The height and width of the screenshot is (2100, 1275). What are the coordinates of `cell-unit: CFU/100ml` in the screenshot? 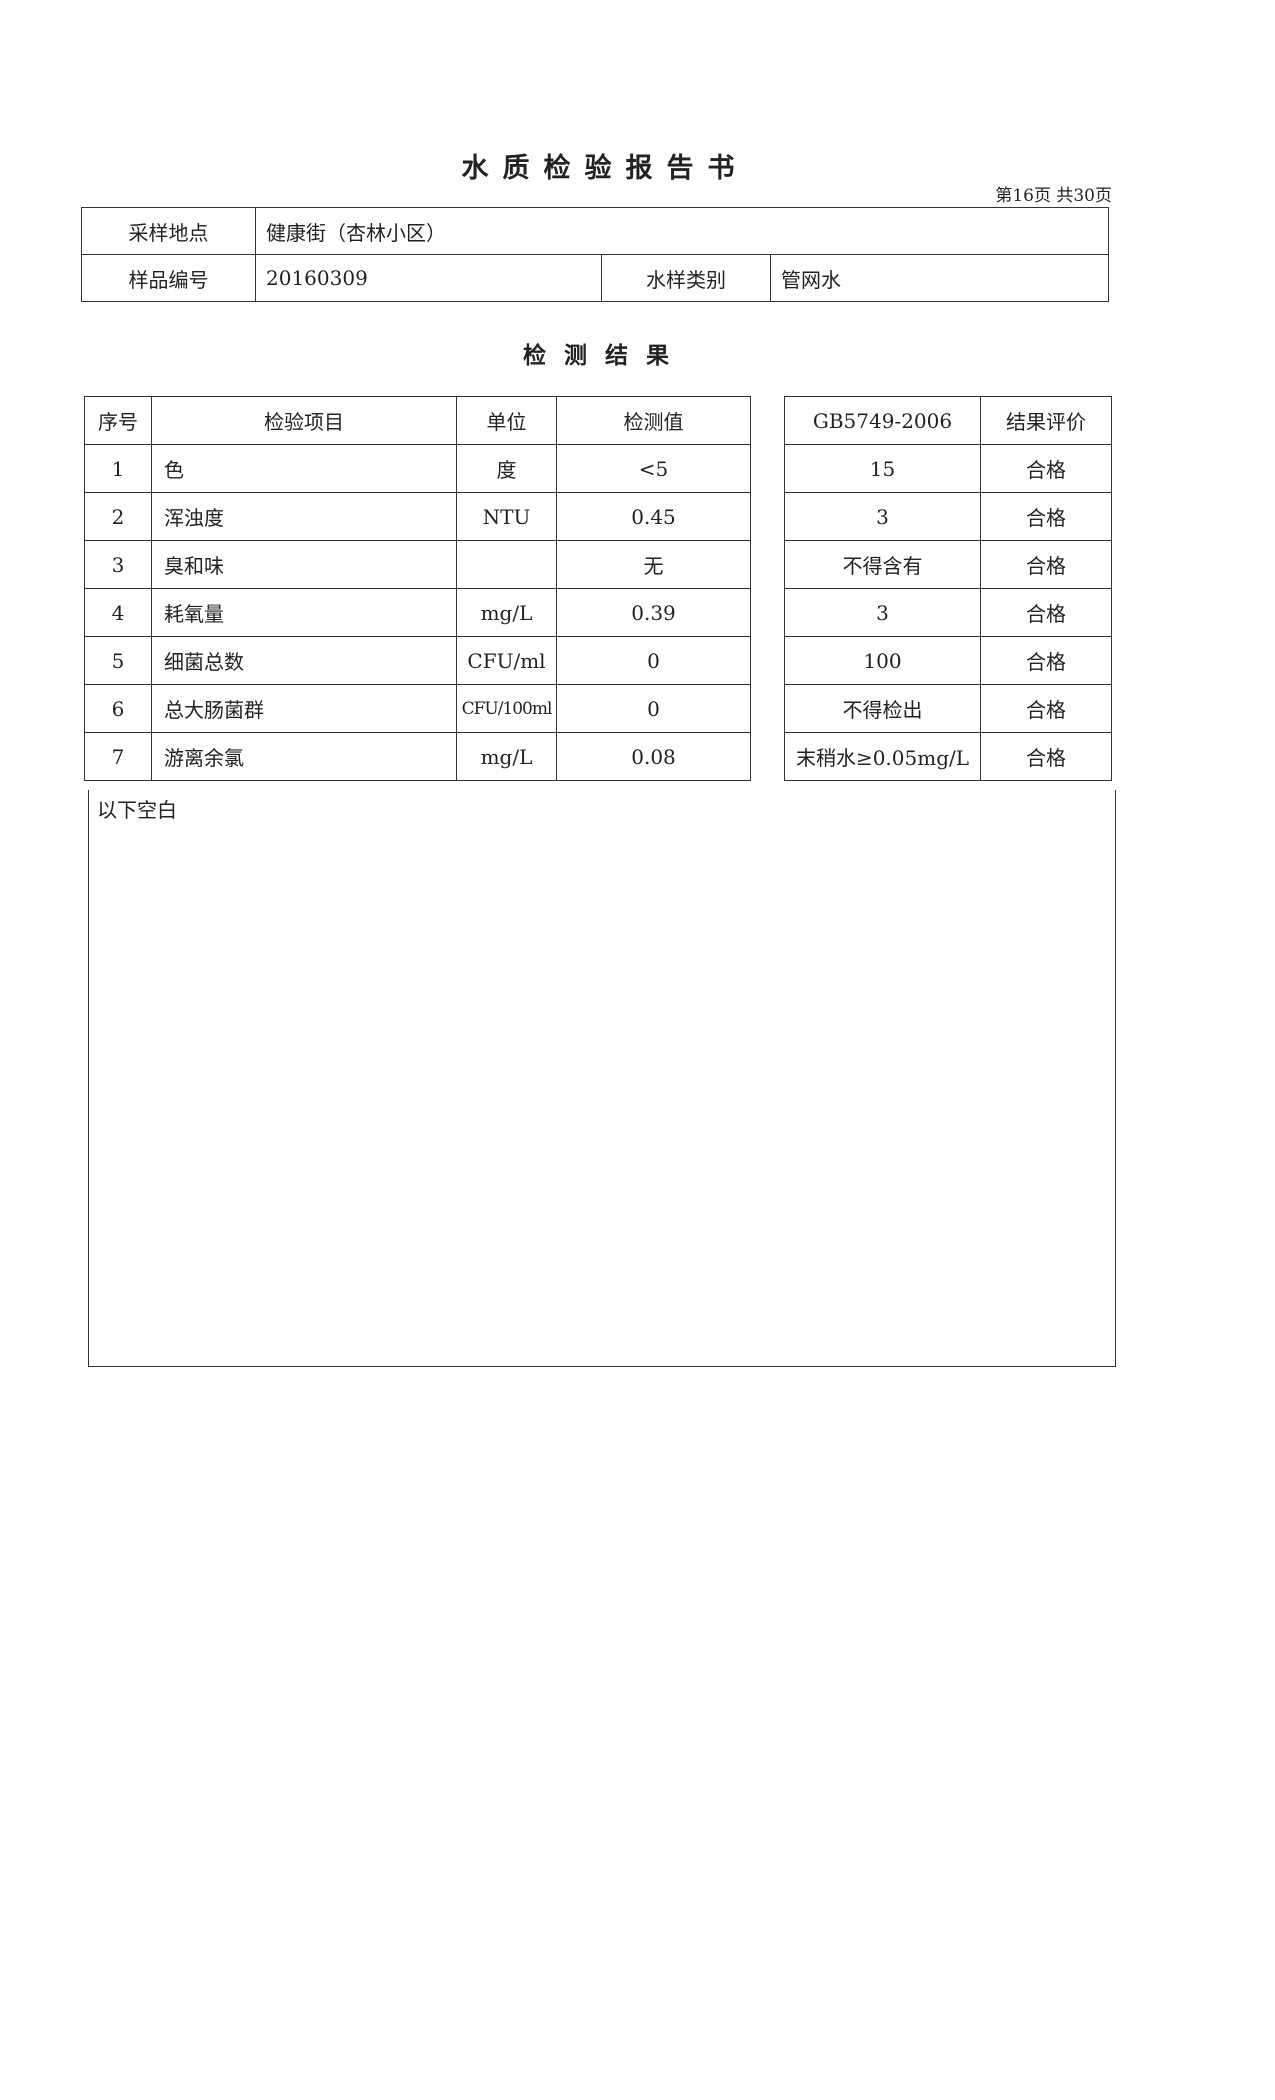 It's located at (506, 708).